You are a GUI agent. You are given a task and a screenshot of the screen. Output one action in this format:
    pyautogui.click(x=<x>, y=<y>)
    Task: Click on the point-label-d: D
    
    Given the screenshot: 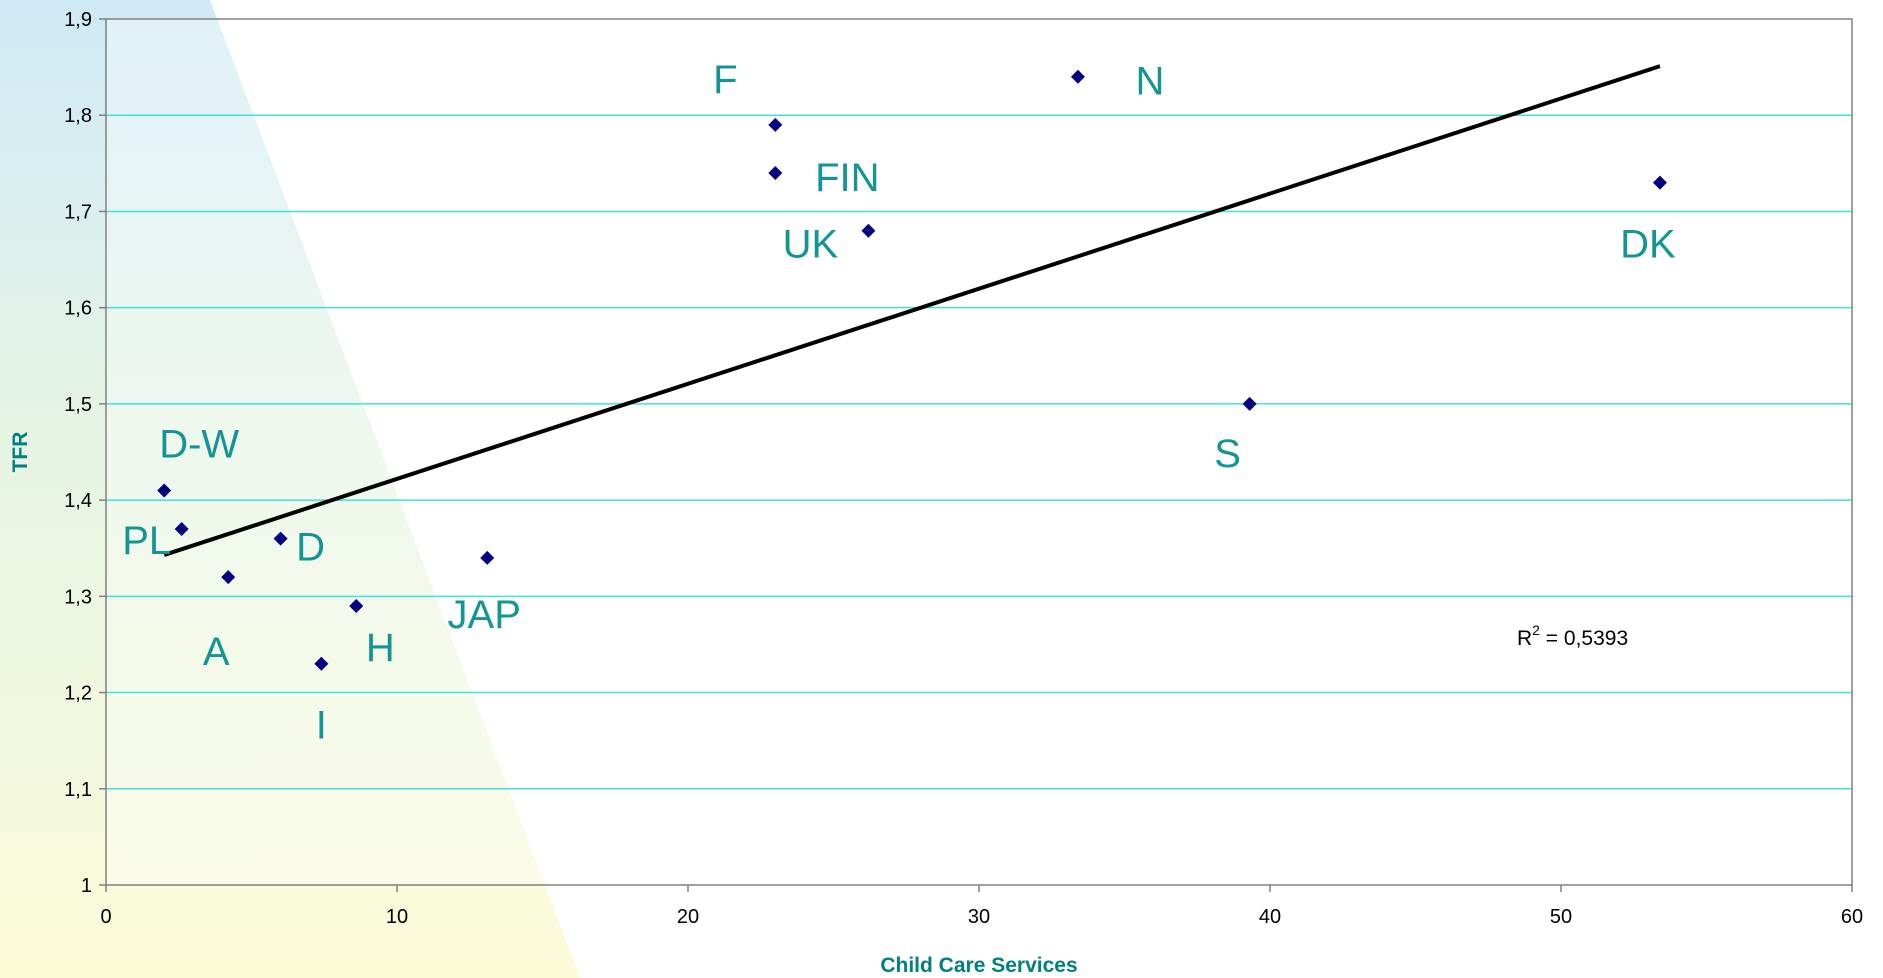 What is the action you would take?
    pyautogui.click(x=310, y=548)
    